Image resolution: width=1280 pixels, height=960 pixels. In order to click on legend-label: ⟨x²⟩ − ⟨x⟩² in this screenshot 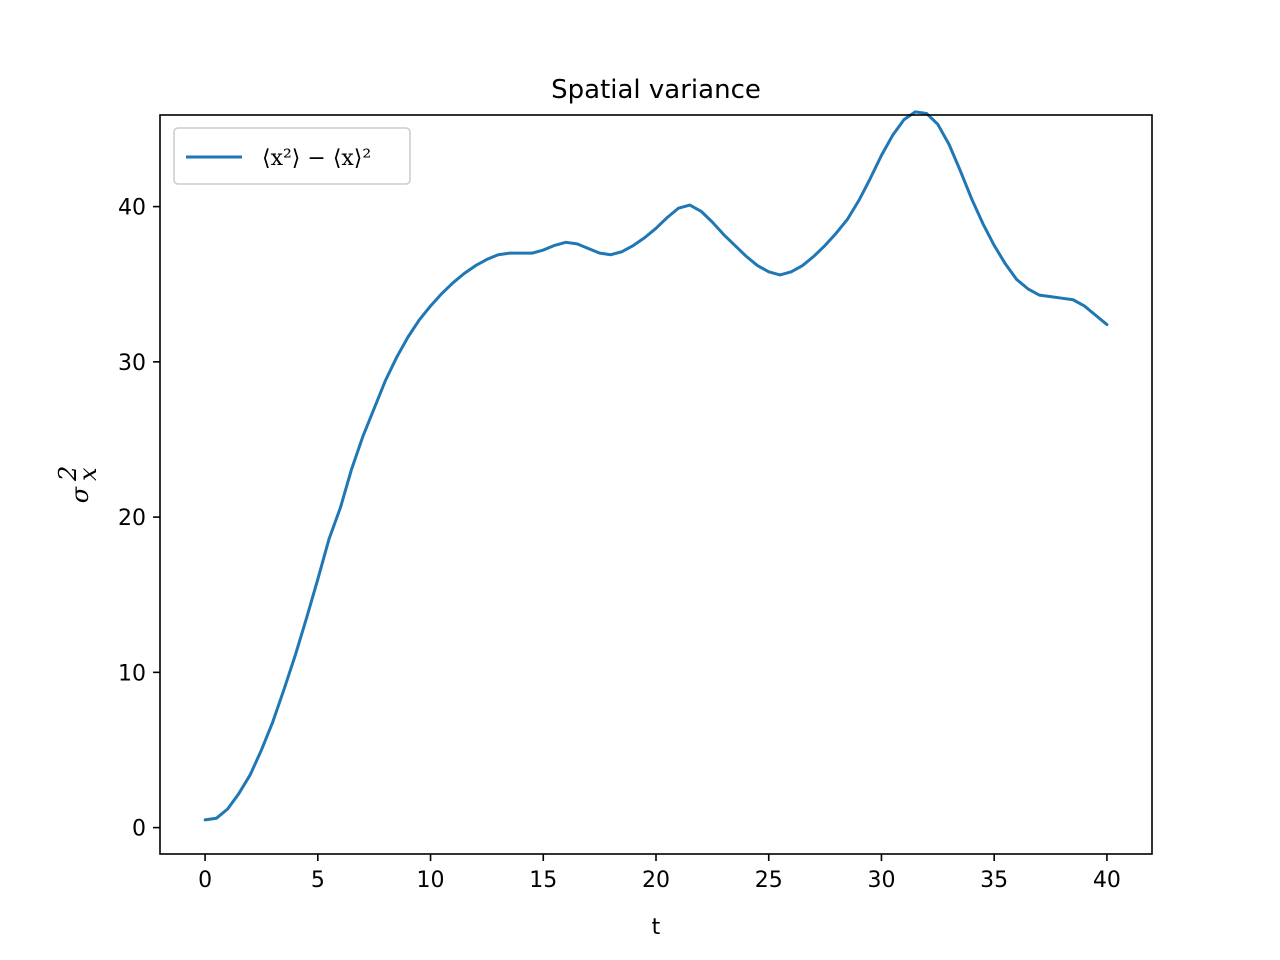, I will do `click(316, 158)`.